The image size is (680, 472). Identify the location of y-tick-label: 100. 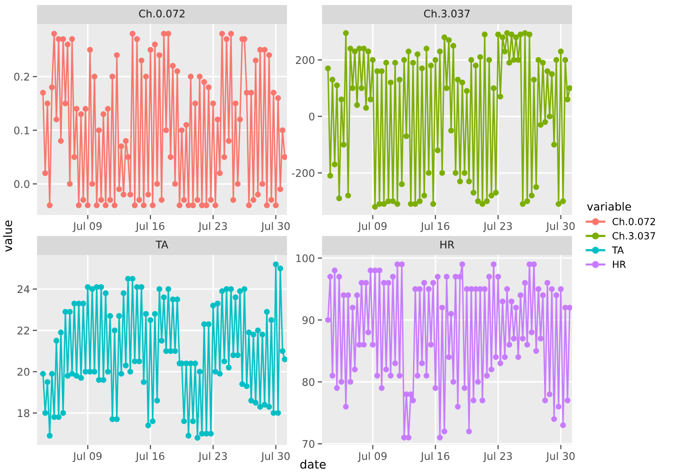
(305, 258).